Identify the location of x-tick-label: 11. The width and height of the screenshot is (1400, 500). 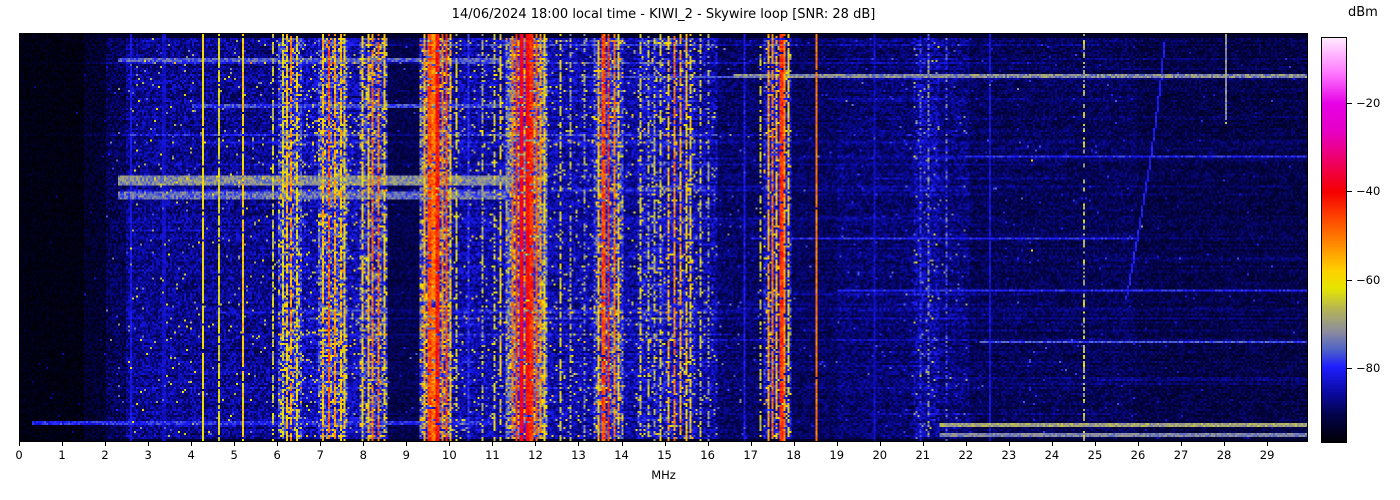
(492, 455).